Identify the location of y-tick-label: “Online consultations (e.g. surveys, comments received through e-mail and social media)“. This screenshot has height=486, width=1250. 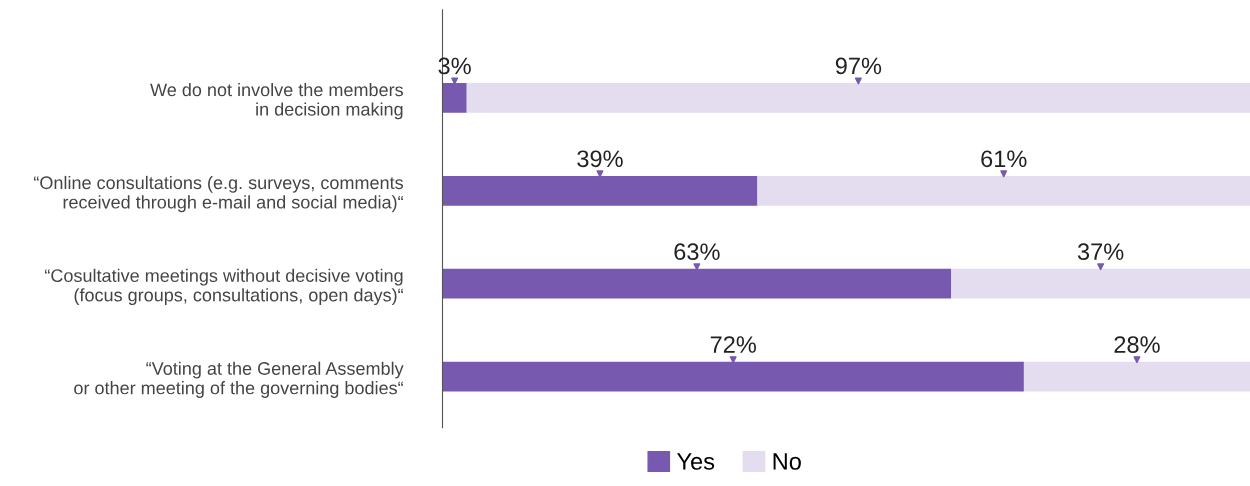
(218, 194).